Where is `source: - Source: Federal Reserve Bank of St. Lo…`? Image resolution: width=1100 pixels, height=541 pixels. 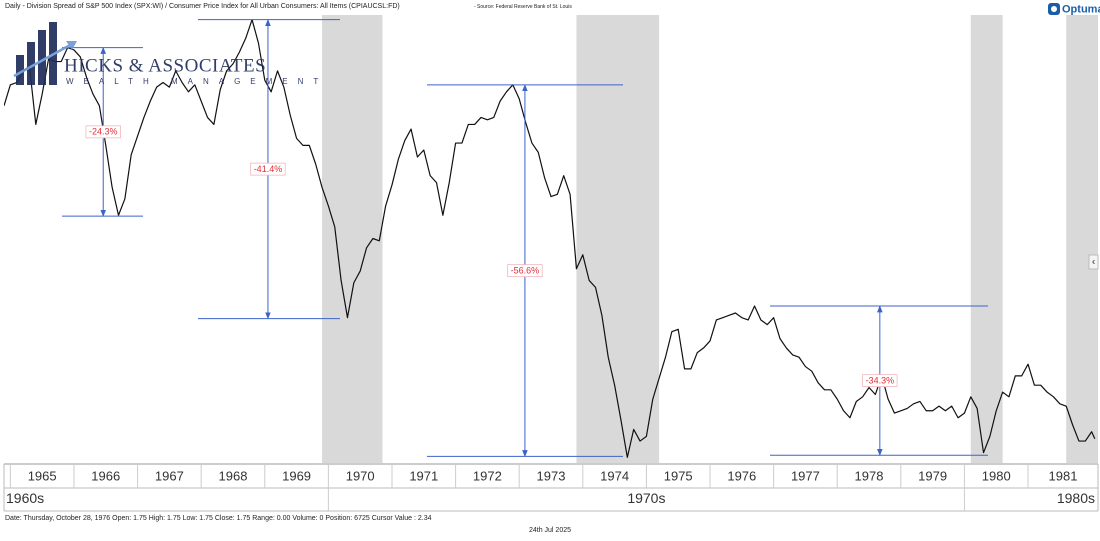 source: - Source: Federal Reserve Bank of St. Lo… is located at coordinates (523, 7).